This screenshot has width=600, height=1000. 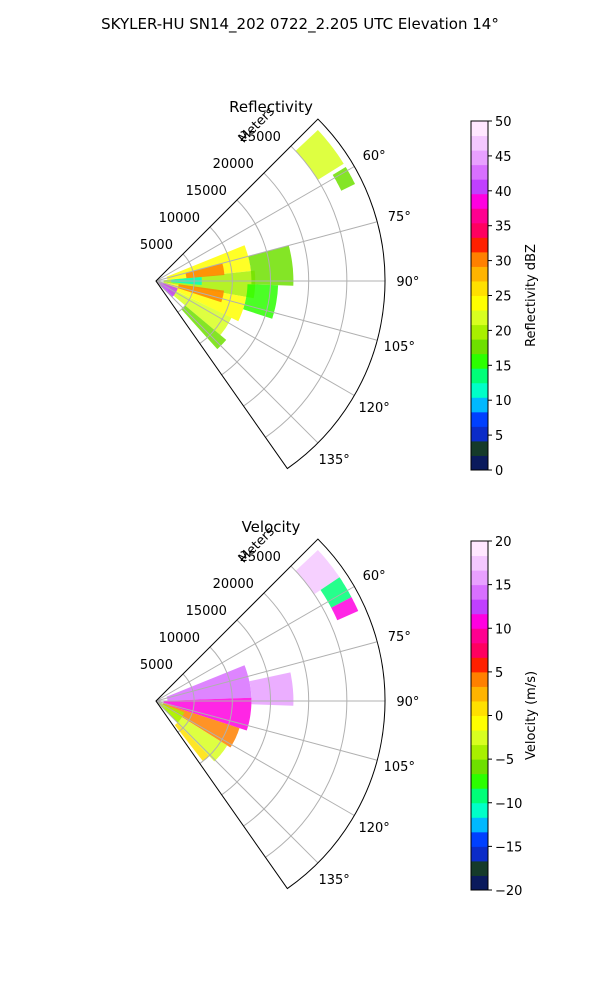 I want to click on reflectivity-azimuth-tick-label: 75°, so click(x=399, y=217).